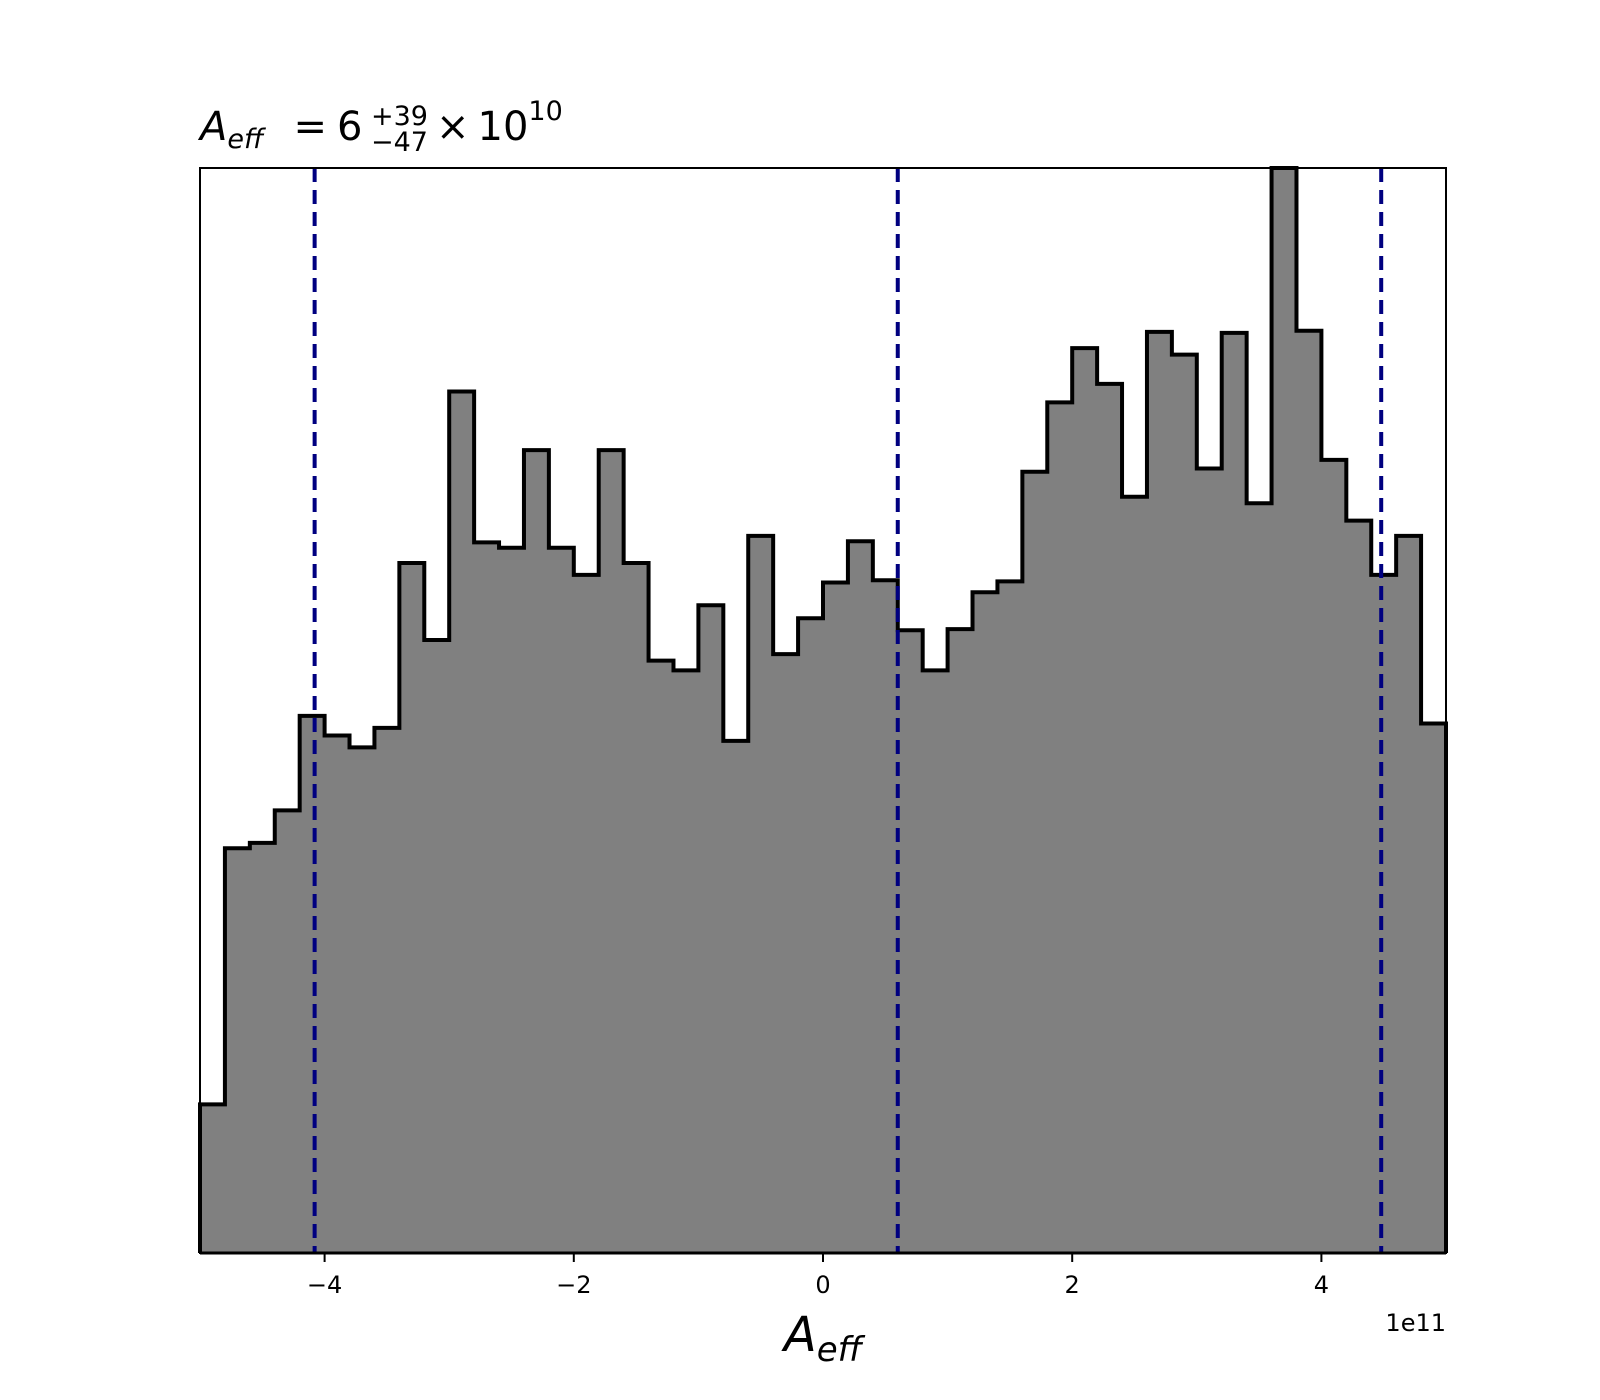 This screenshot has width=1600, height=1400. Describe the element at coordinates (1072, 1285) in the screenshot. I see `x-tick-label: 2` at that location.